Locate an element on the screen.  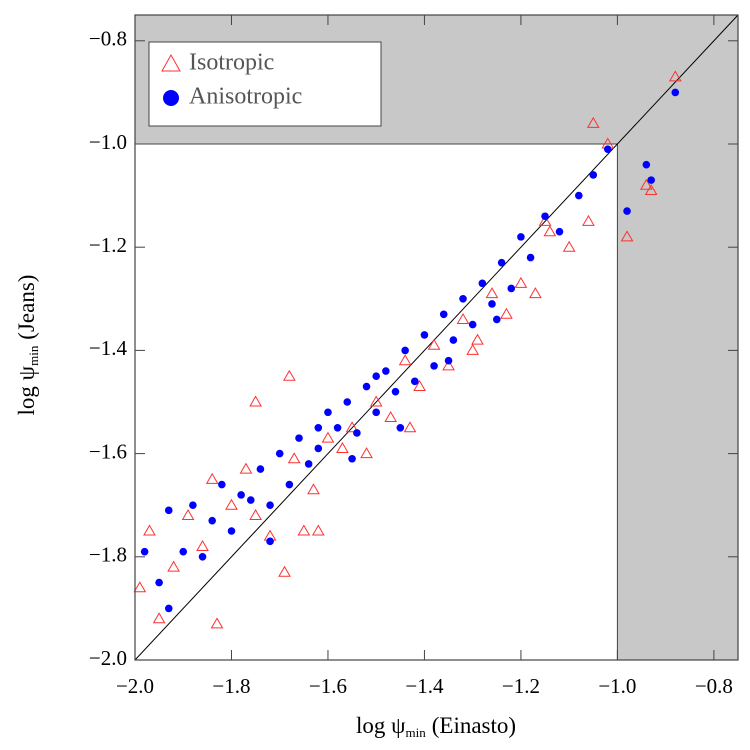
legend-label: Isotropic is located at coordinates (231, 63).